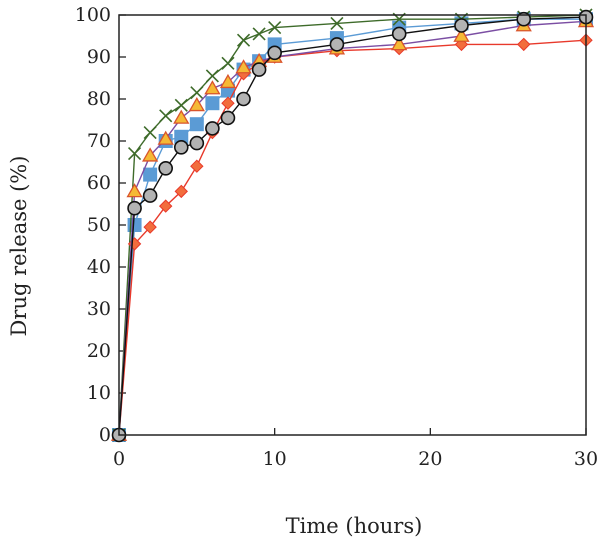 Image resolution: width=600 pixels, height=544 pixels. What do you see at coordinates (19, 246) in the screenshot?
I see `y-axis-title: Drug release (%)` at bounding box center [19, 246].